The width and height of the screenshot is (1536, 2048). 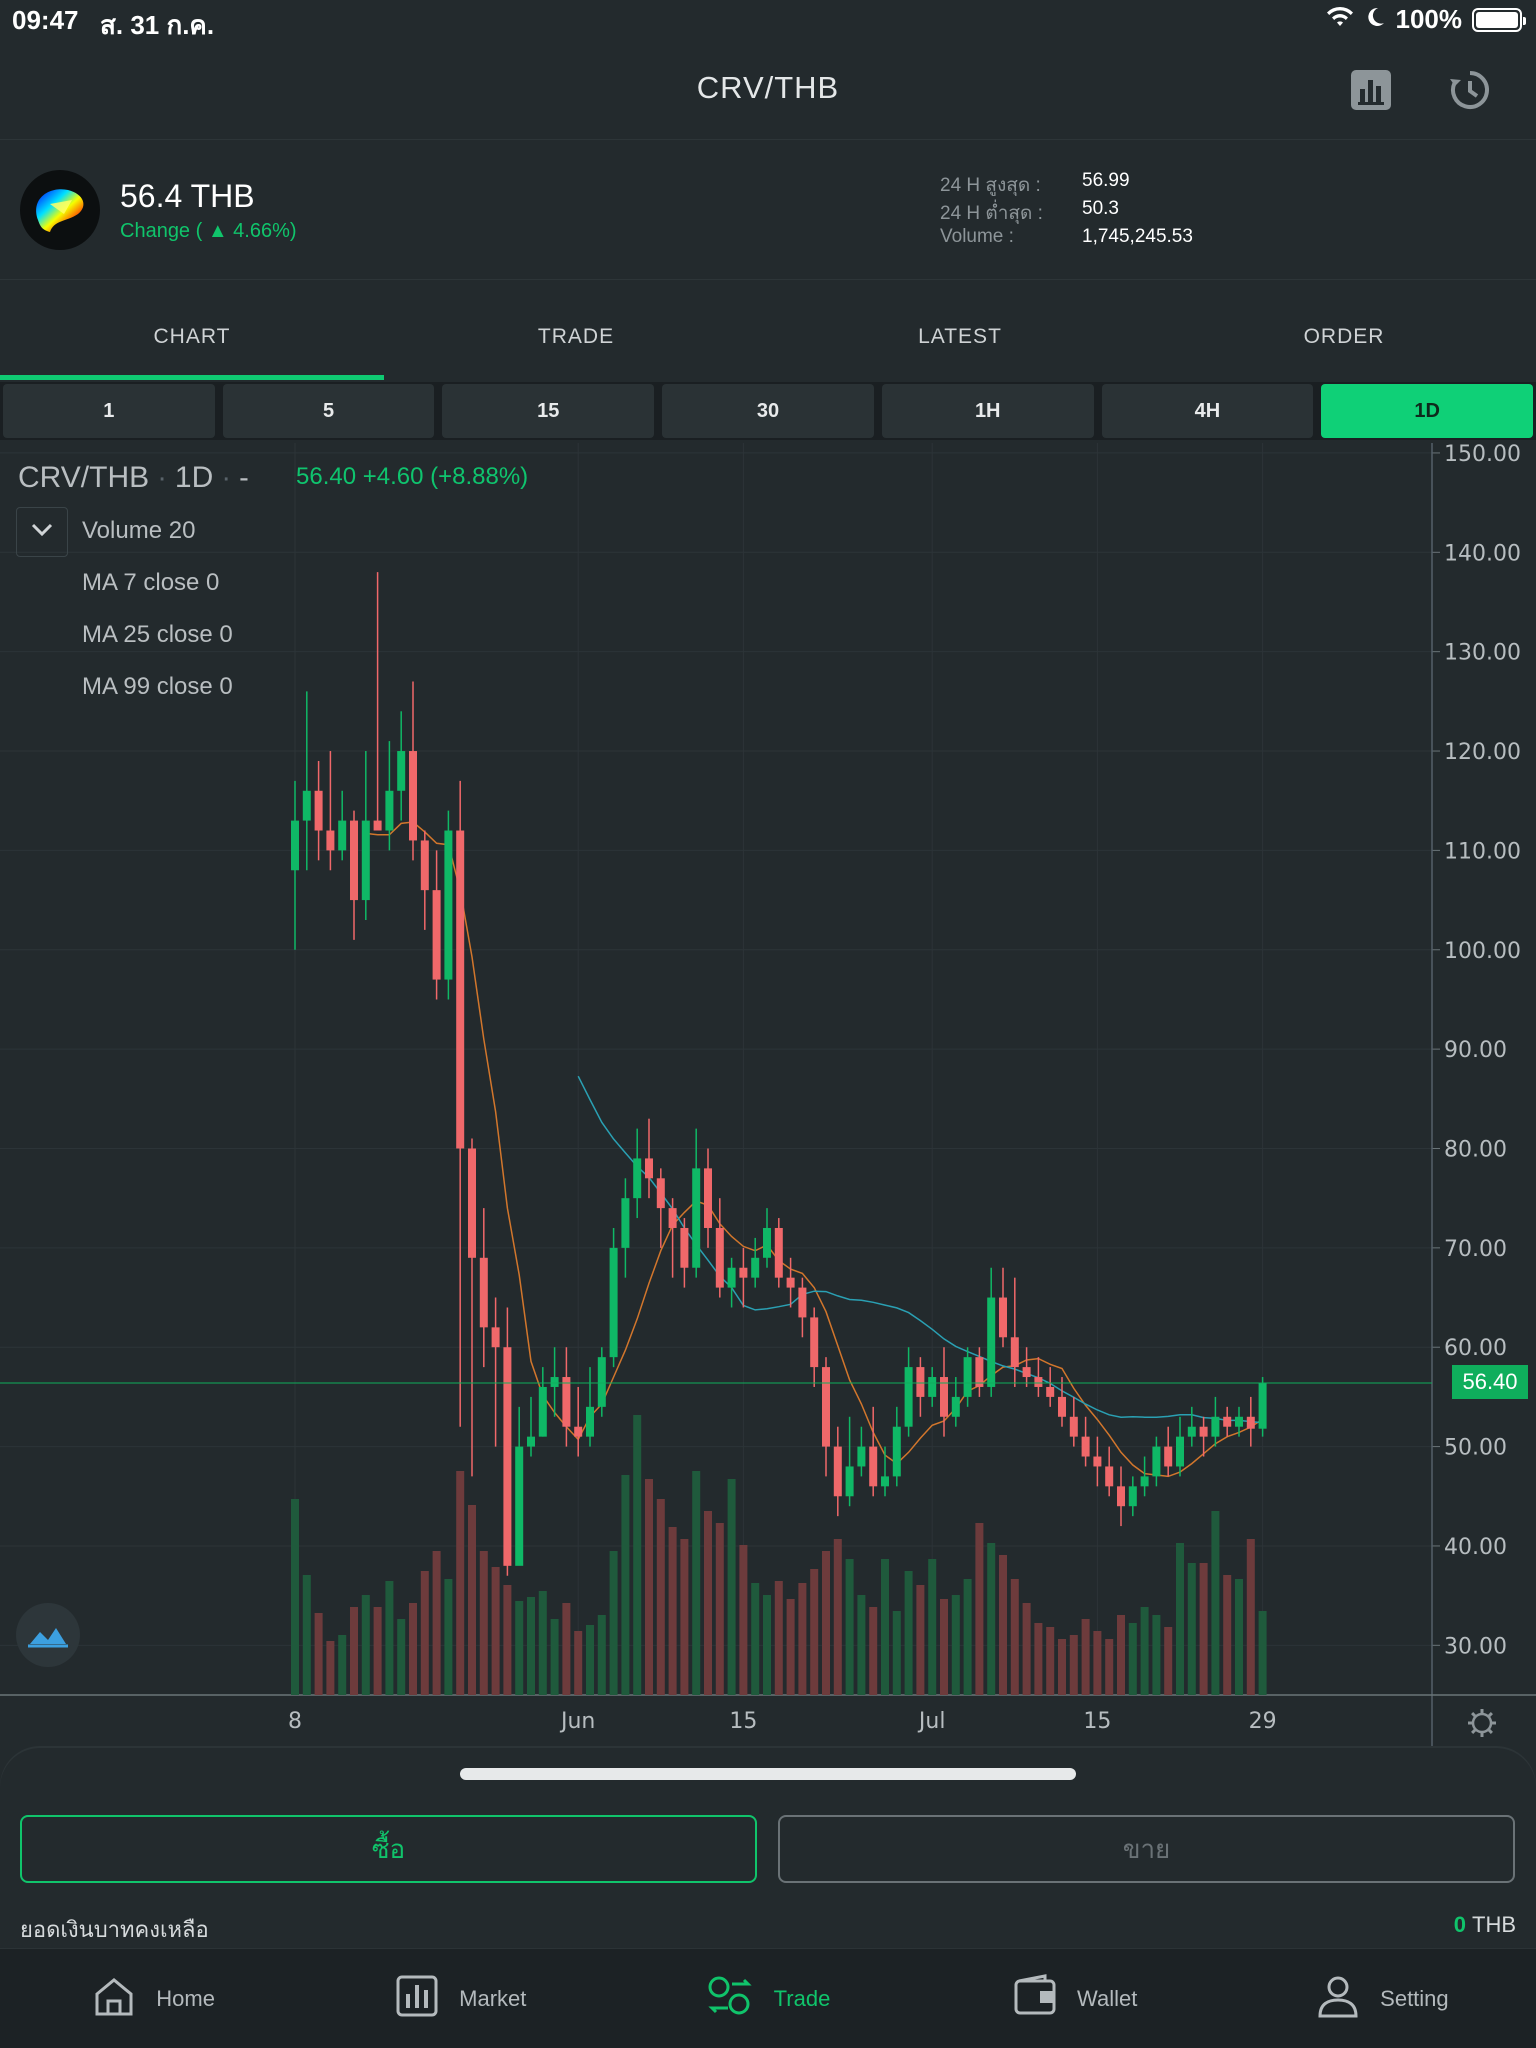 I want to click on nav-home: Home, so click(x=153, y=1998).